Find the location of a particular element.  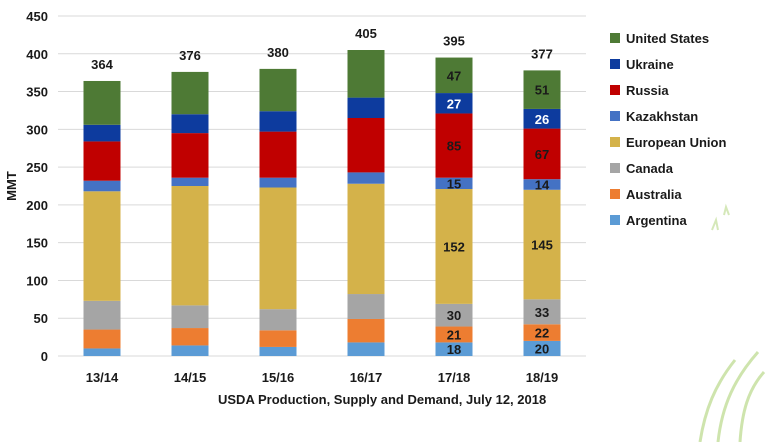

data-label: 30 is located at coordinates (454, 315).